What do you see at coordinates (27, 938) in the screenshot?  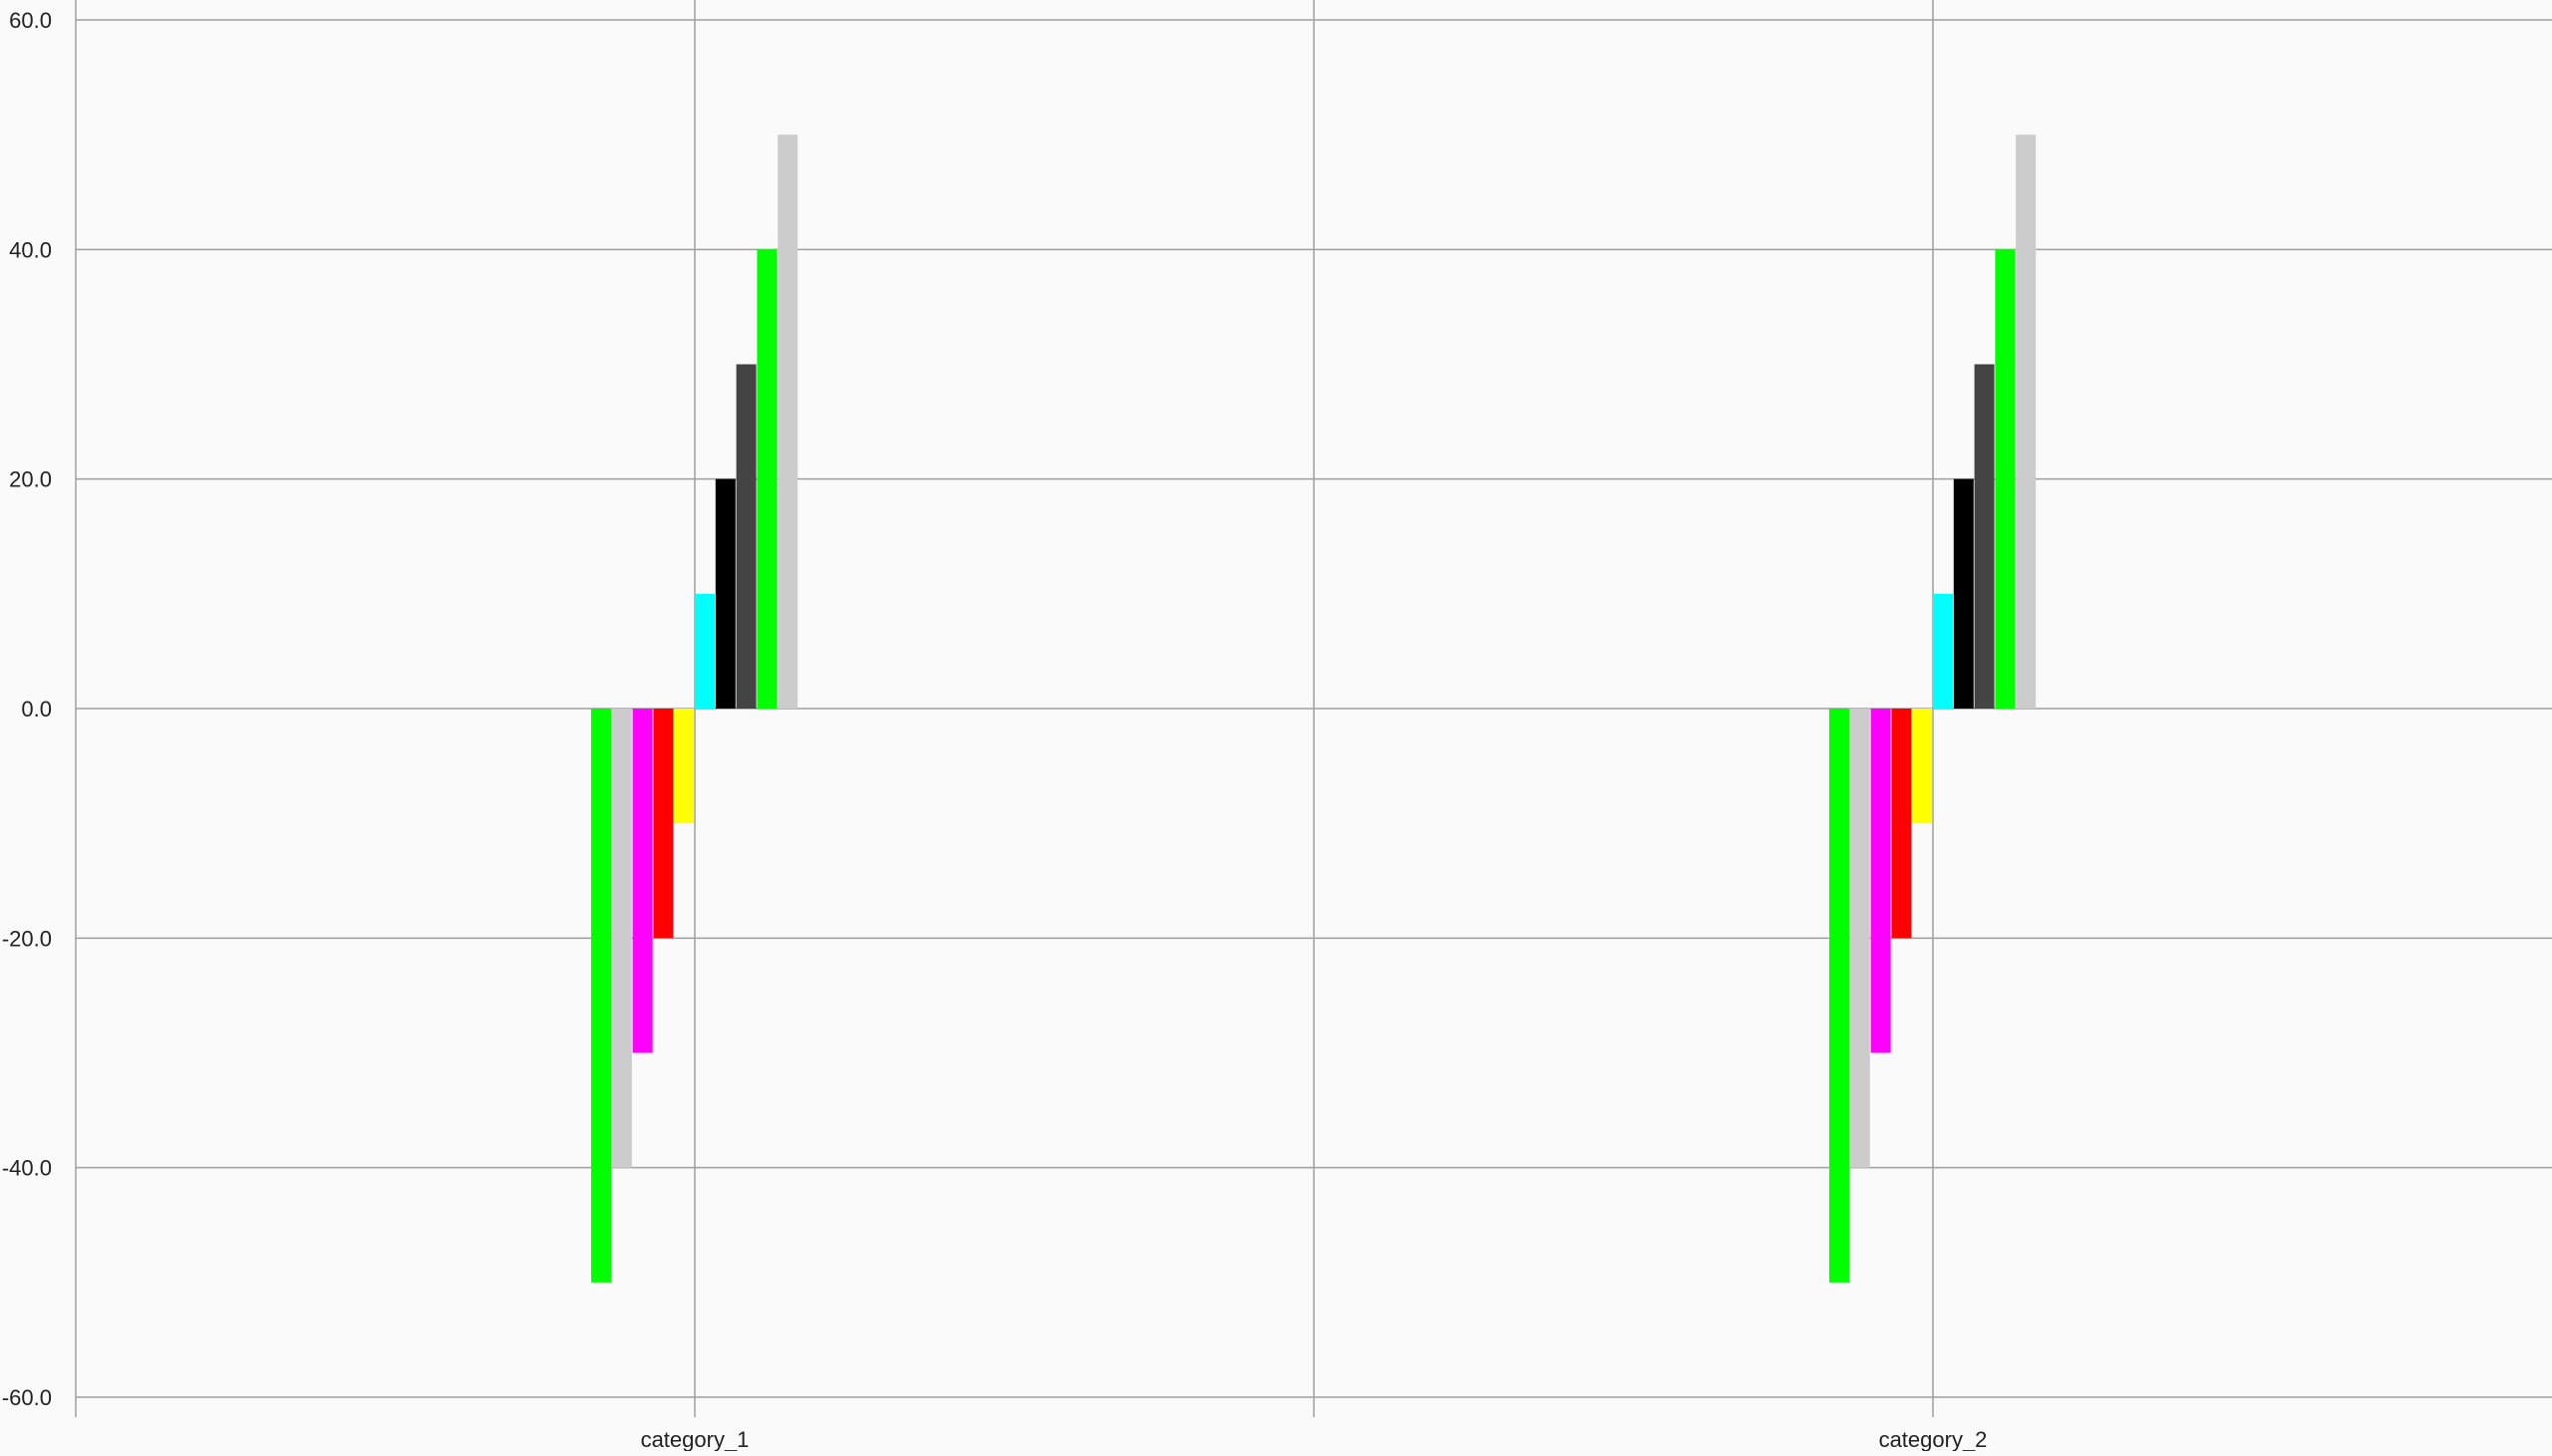 I see `y-tick-label: -20.0` at bounding box center [27, 938].